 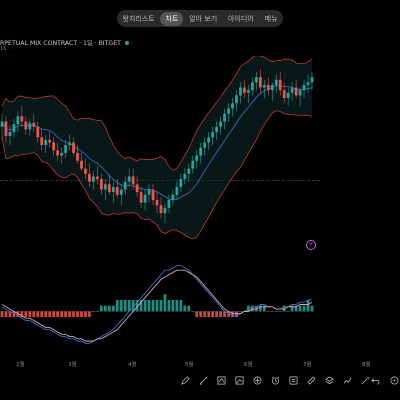 I want to click on alert-badge-icon: +, so click(x=311, y=245).